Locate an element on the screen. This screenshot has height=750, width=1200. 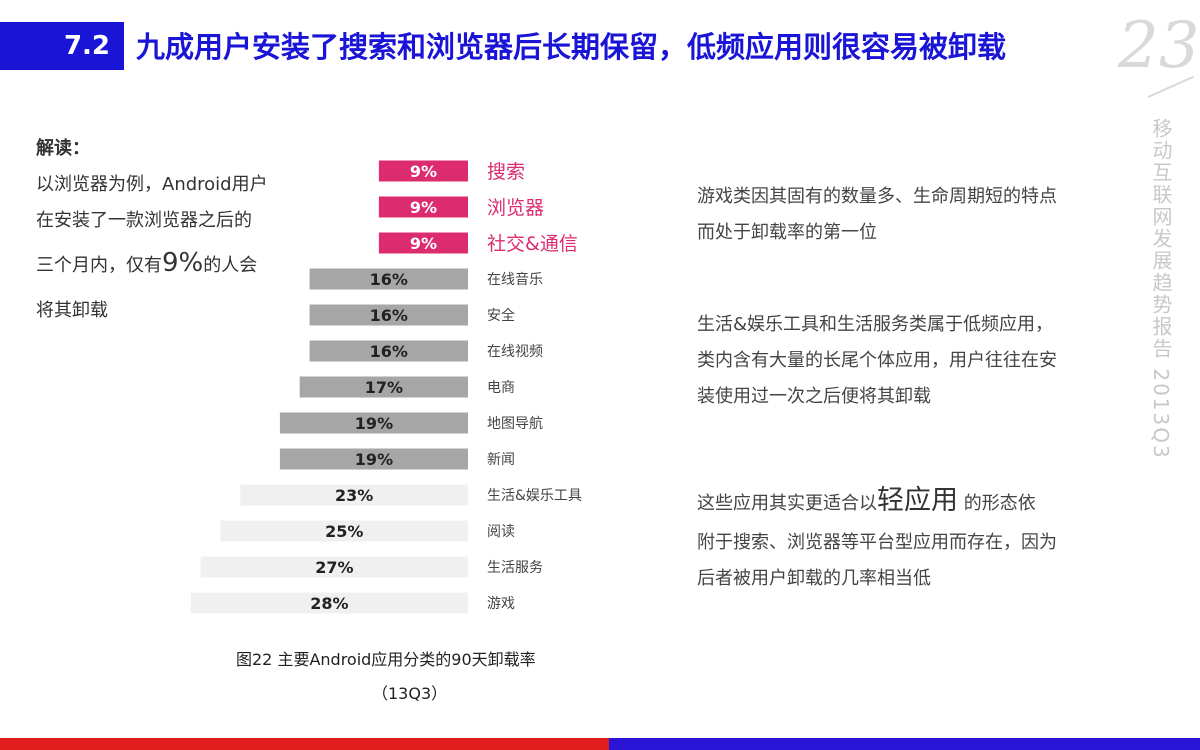
bar-value-label-3: 16% is located at coordinates (389, 279).